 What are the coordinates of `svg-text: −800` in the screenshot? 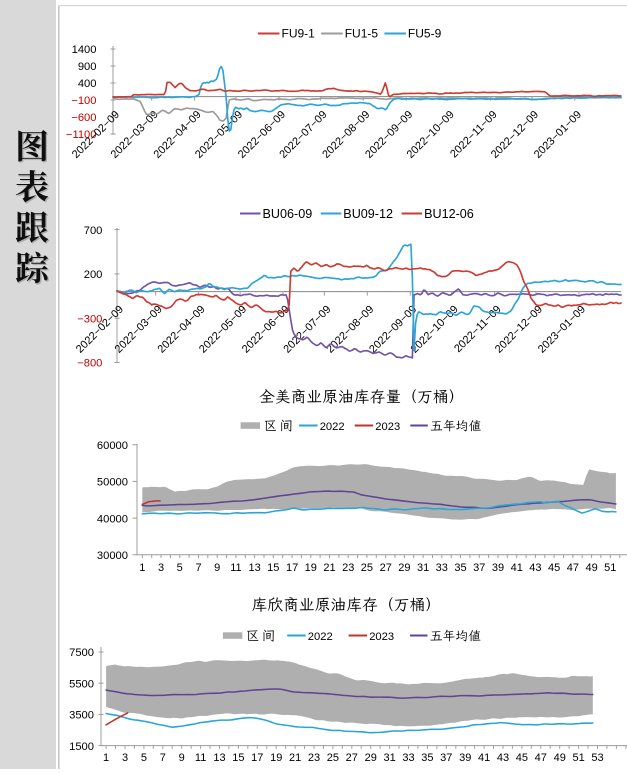 It's located at (89, 364).